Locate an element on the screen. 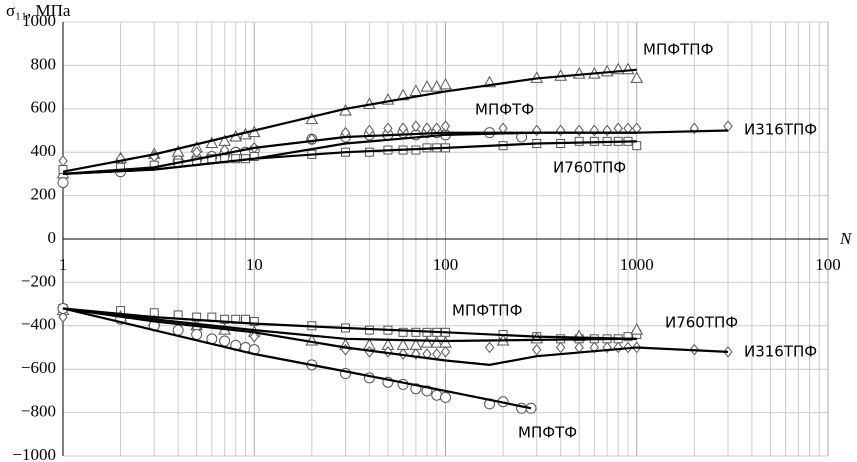 The image size is (857, 462). y-tick-label: −600 is located at coordinates (38, 367).